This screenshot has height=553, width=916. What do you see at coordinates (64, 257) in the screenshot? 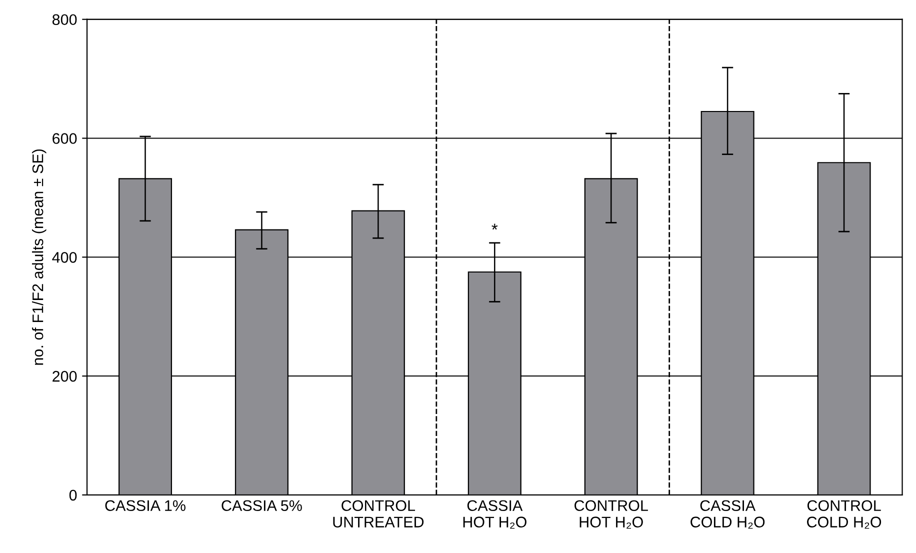
I see `y-tick-label: 400` at bounding box center [64, 257].